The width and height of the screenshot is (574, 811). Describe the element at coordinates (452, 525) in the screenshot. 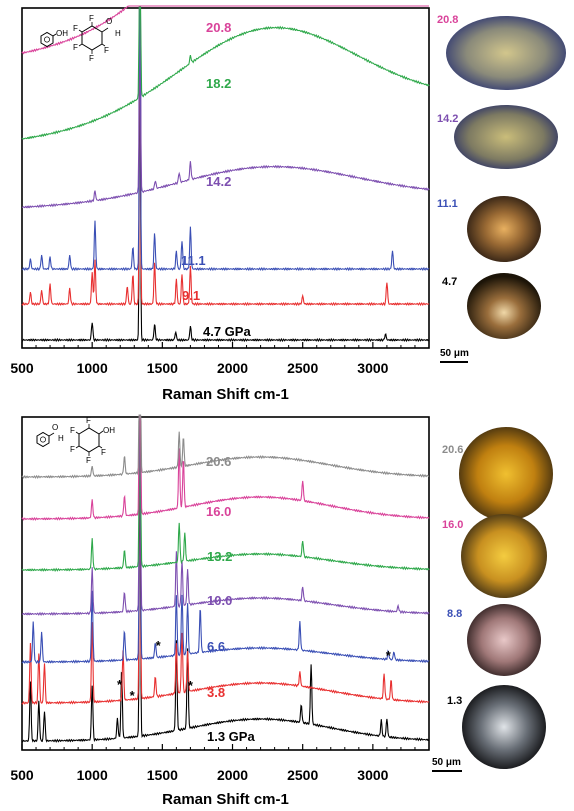

I see `micrograph-pressure-label: 16.0` at that location.